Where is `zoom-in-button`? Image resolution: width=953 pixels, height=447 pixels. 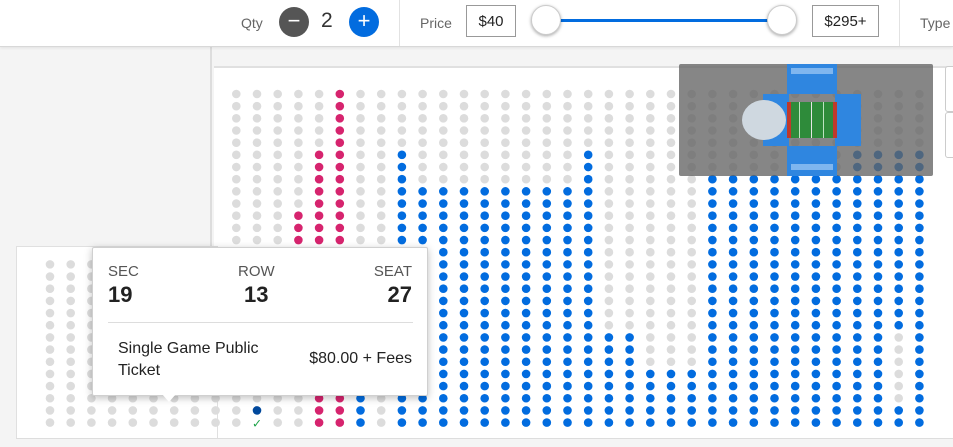
zoom-in-button is located at coordinates (949, 89).